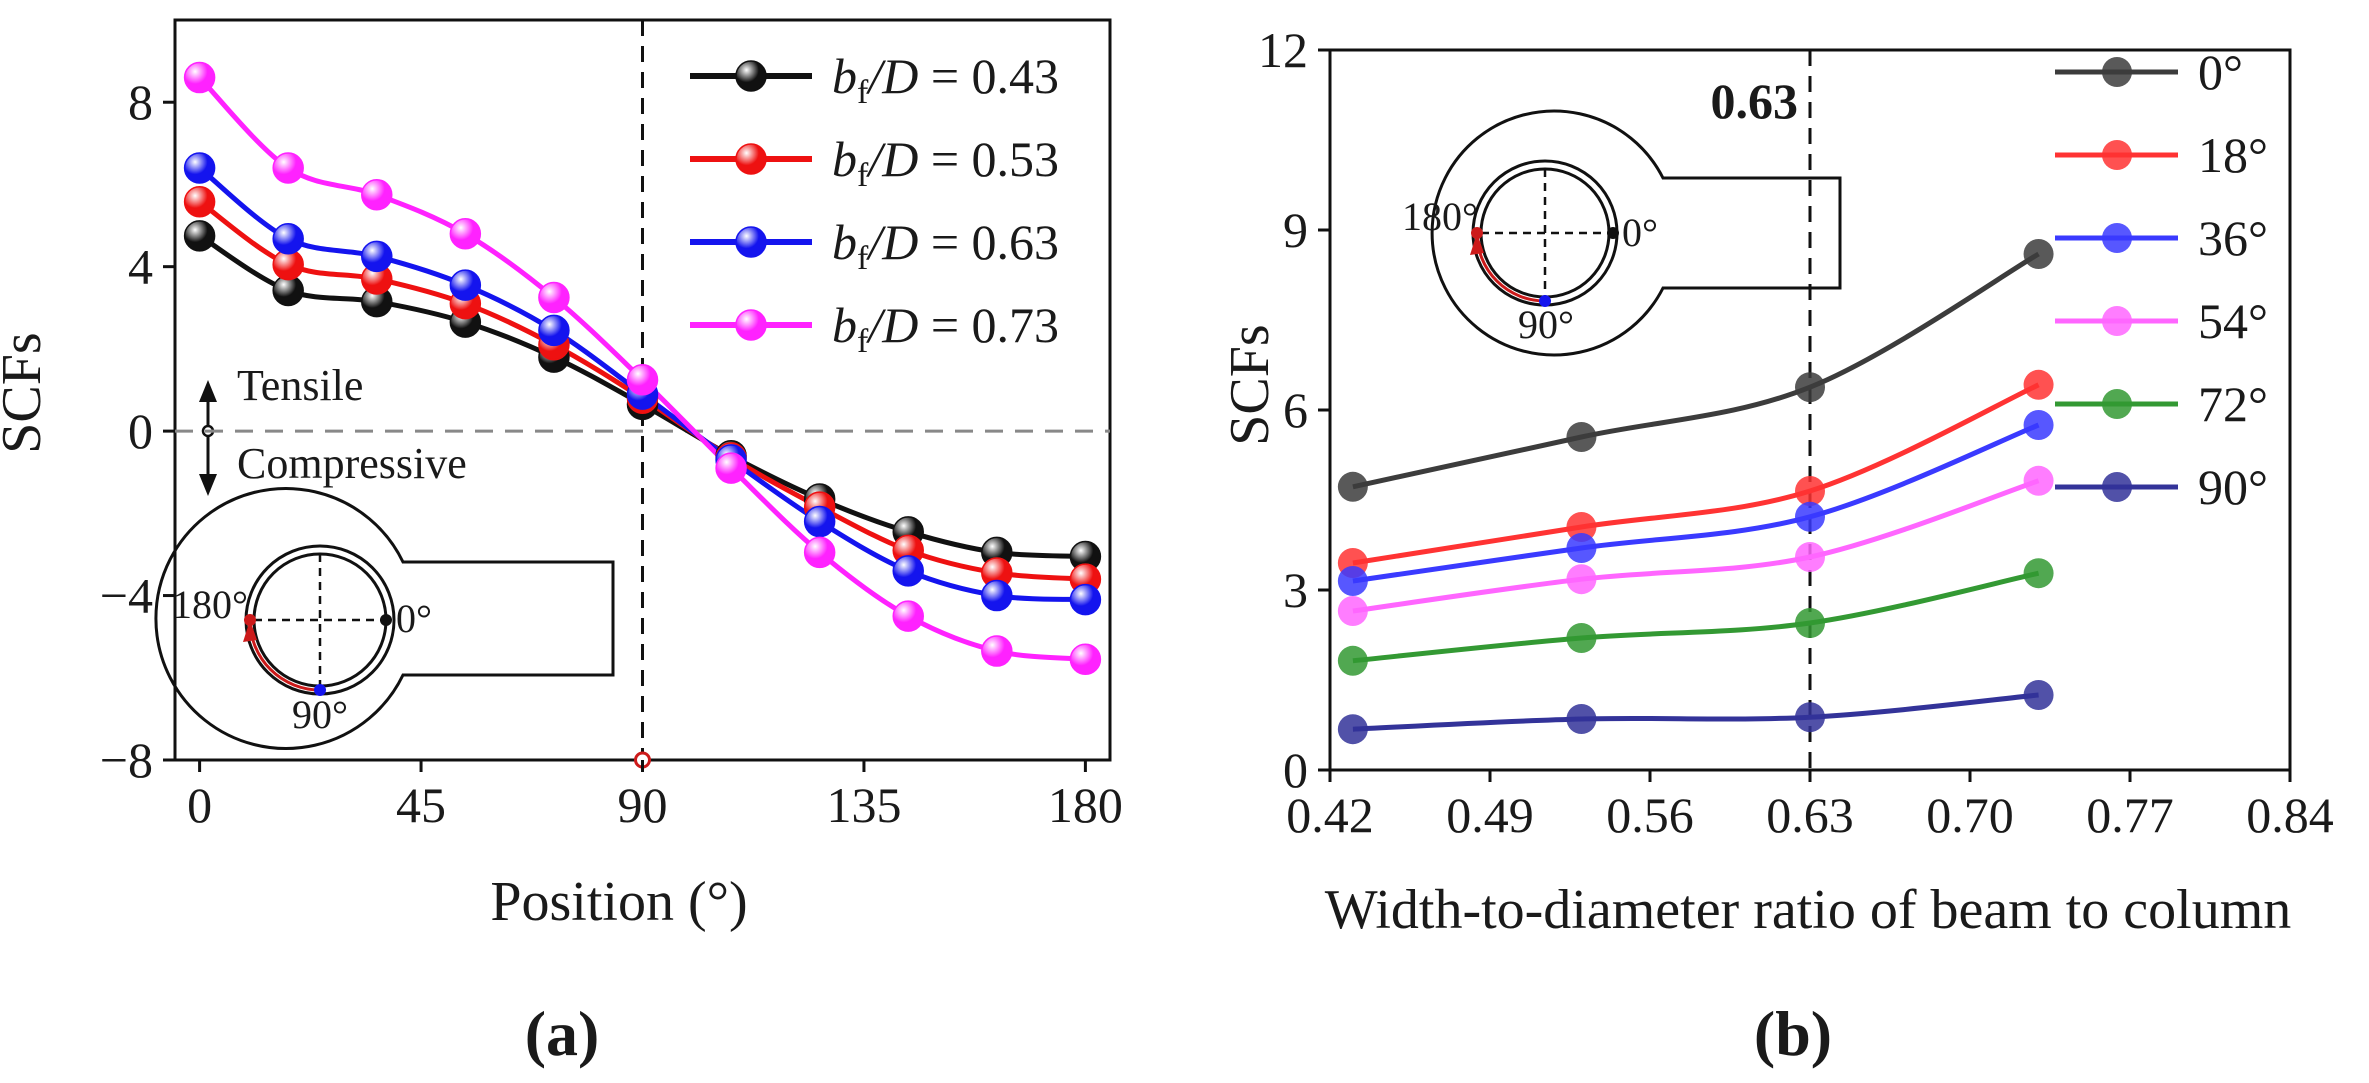 The height and width of the screenshot is (1083, 2369). I want to click on x-tick-label-b: 0.49, so click(1490, 815).